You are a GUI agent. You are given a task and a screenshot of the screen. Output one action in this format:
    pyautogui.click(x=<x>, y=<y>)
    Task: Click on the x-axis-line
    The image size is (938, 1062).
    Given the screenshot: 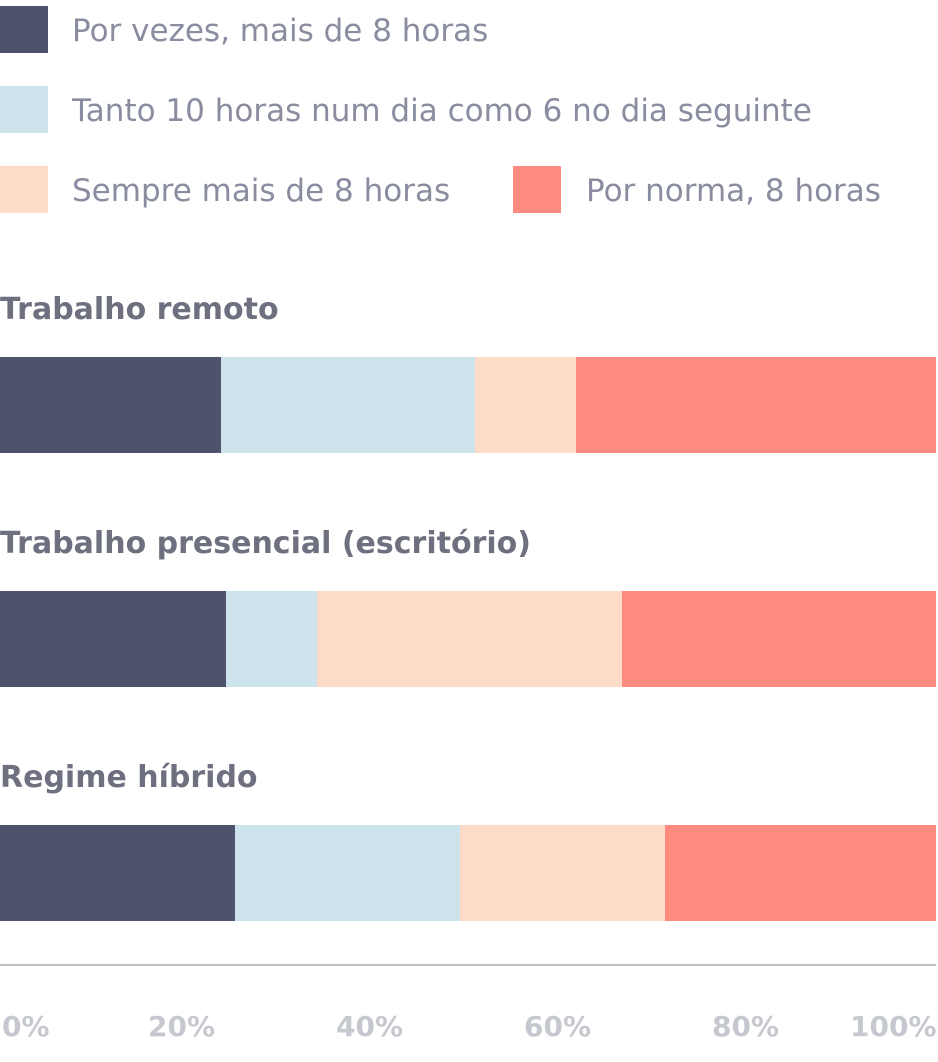 What is the action you would take?
    pyautogui.click(x=468, y=965)
    